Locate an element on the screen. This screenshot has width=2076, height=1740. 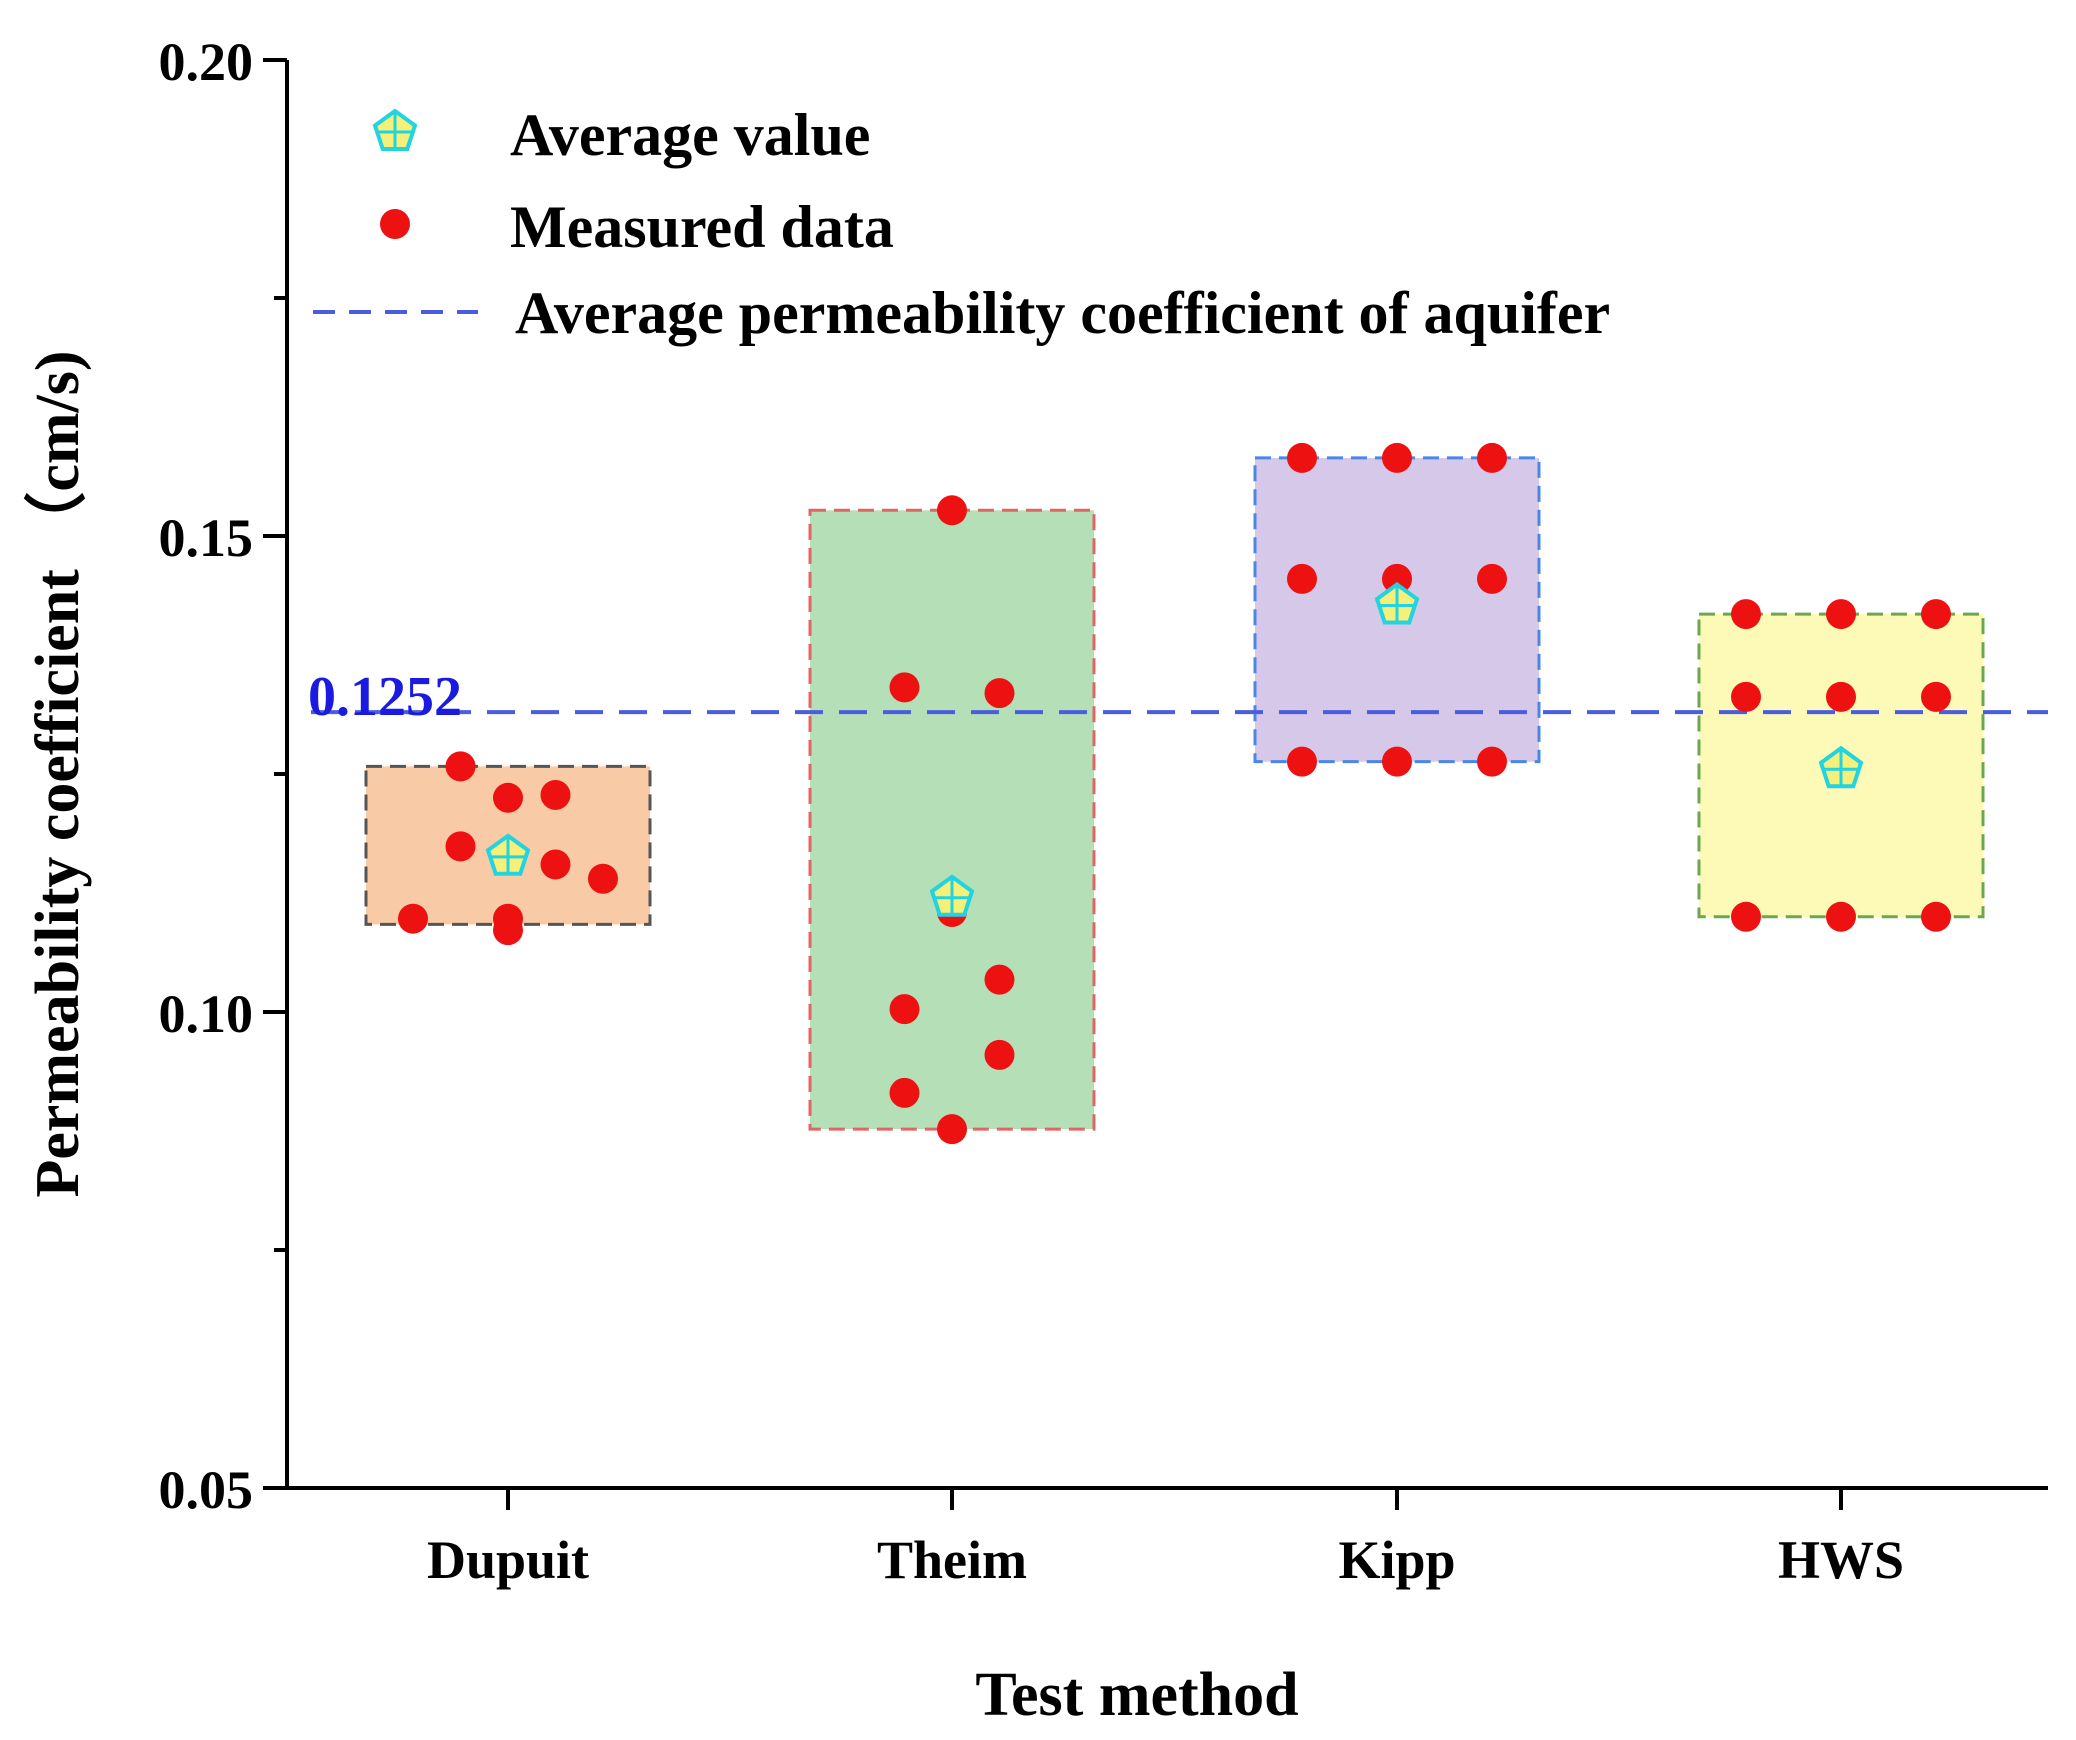
legend-average-pentagon is located at coordinates (395, 129).